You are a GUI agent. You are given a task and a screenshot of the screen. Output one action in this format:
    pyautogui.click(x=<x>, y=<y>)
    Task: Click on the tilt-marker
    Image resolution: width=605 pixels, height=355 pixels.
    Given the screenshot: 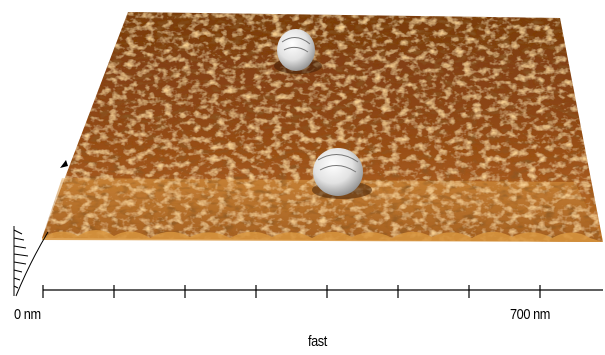 What is the action you would take?
    pyautogui.click(x=64, y=164)
    